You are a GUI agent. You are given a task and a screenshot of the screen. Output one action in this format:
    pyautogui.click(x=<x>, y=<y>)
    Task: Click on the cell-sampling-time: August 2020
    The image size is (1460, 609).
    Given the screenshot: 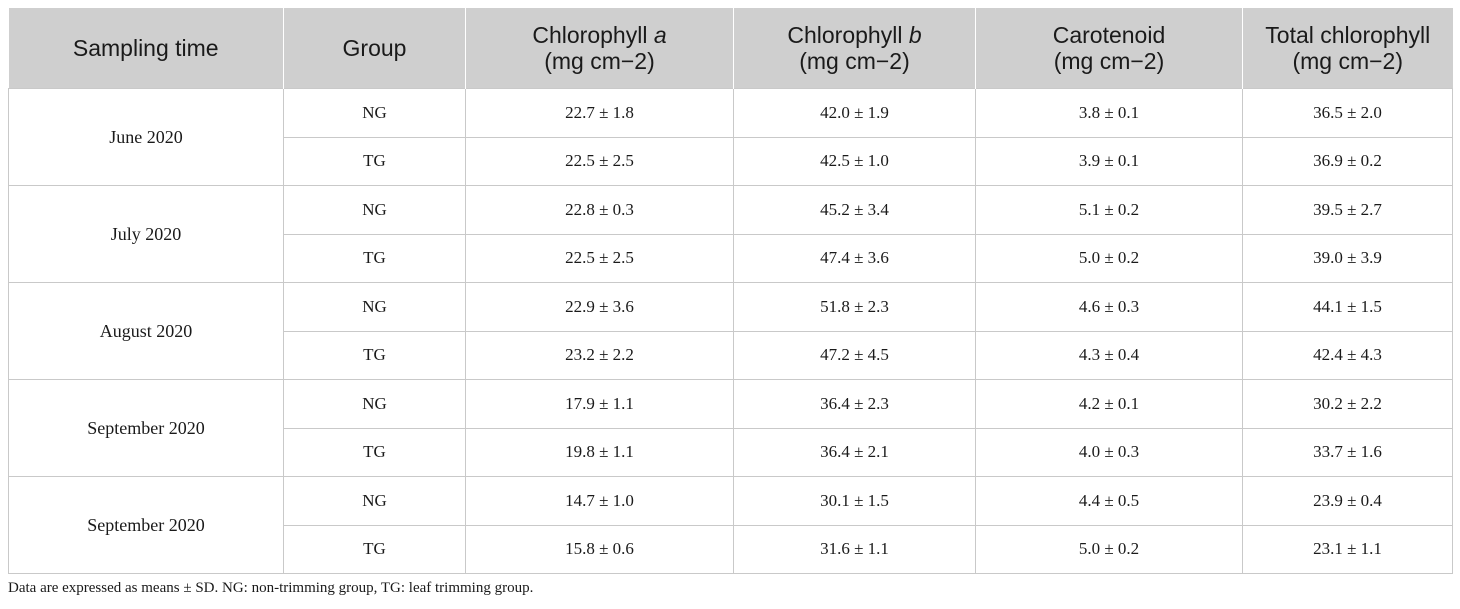 What is the action you would take?
    pyautogui.click(x=146, y=331)
    